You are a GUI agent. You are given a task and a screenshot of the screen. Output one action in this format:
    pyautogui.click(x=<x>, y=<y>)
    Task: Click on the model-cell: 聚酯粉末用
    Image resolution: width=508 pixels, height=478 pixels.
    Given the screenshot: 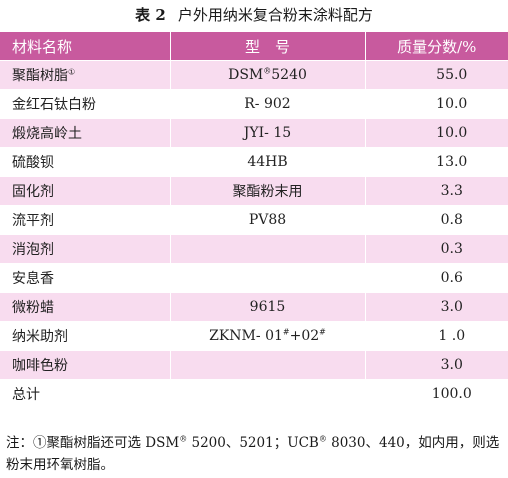 What is the action you would take?
    pyautogui.click(x=267, y=191)
    